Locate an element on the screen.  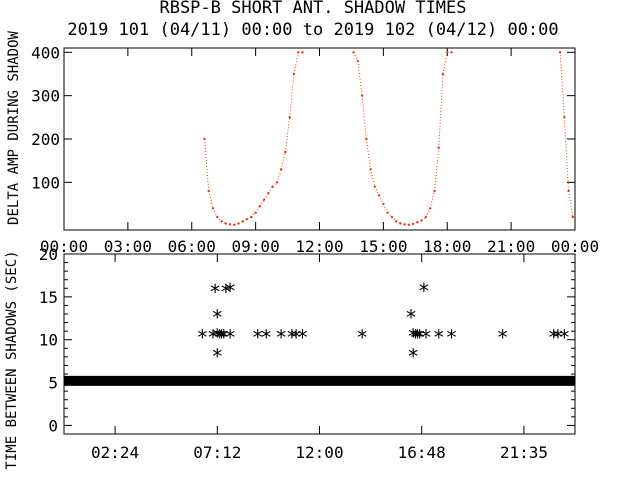
bottom-baseline-band is located at coordinates (319, 380).